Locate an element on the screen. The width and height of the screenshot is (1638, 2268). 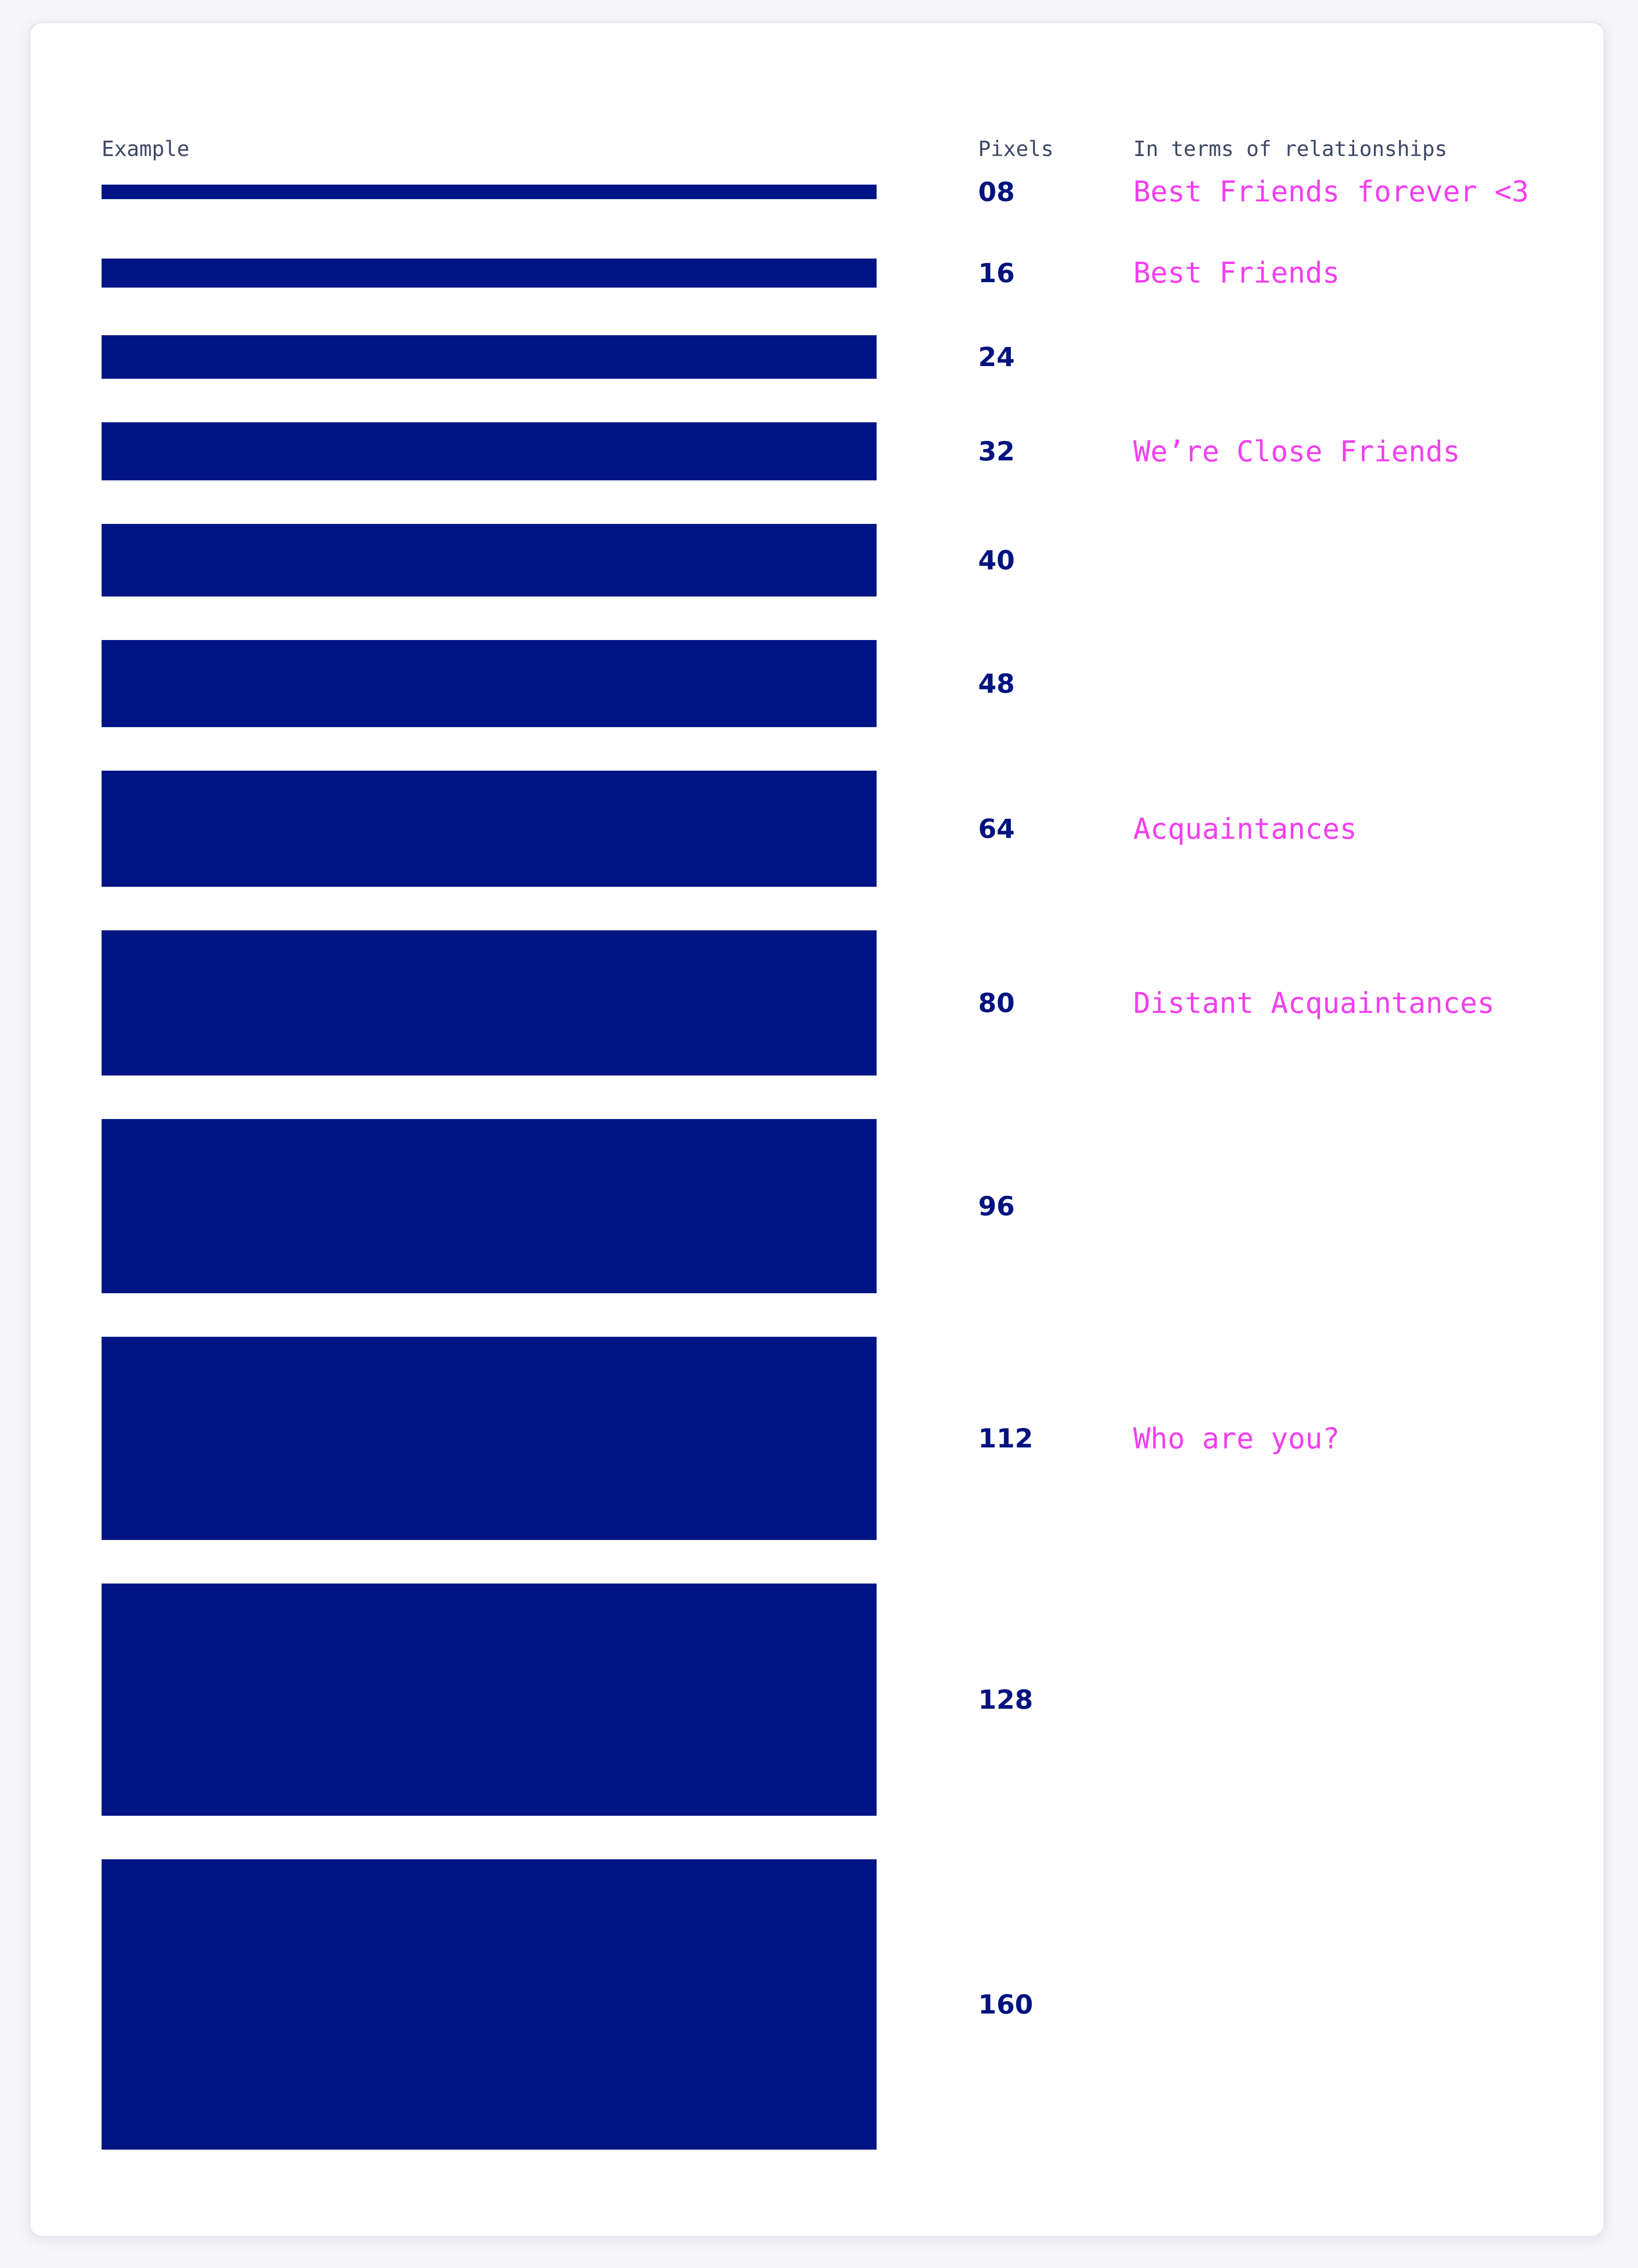
pixel-value: 112 is located at coordinates (1006, 1439).